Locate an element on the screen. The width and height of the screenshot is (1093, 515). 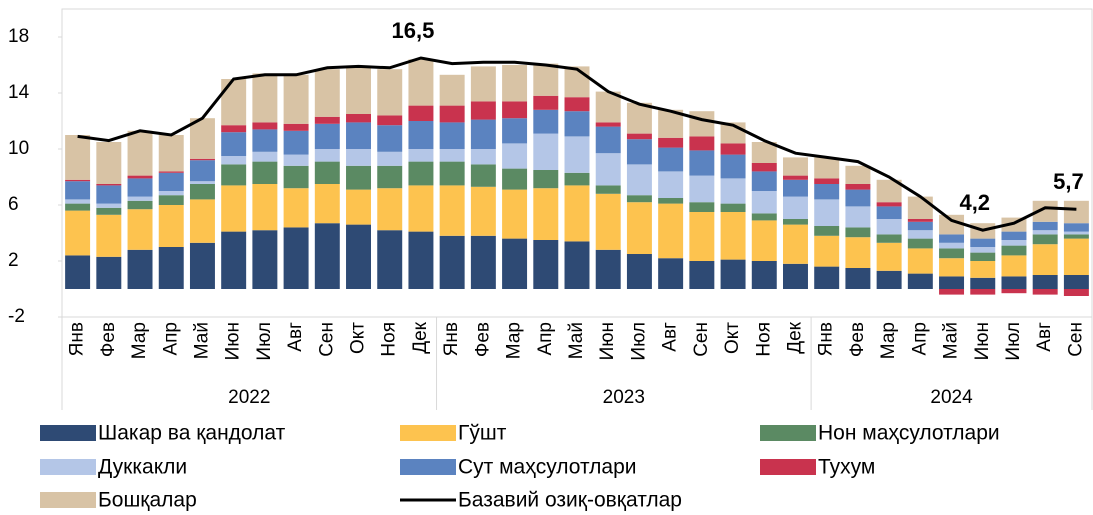
y-tick-label: 6 is located at coordinates (13, 204).